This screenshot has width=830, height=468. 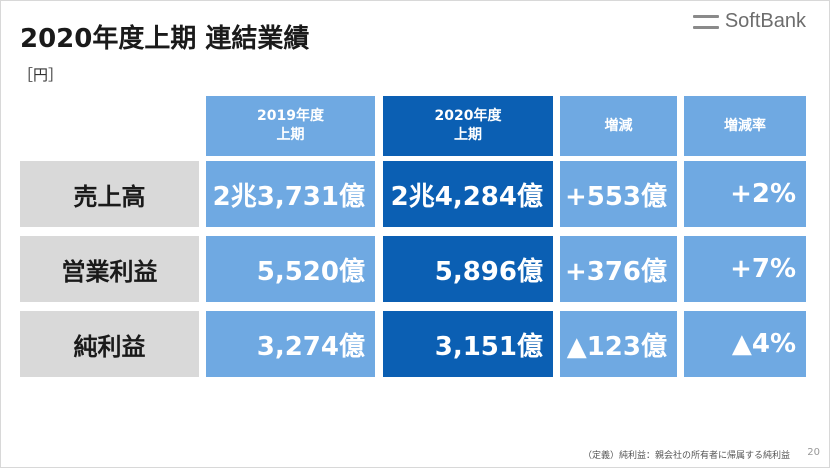 What do you see at coordinates (109, 269) in the screenshot?
I see `row-label-operating-income: 営業利益` at bounding box center [109, 269].